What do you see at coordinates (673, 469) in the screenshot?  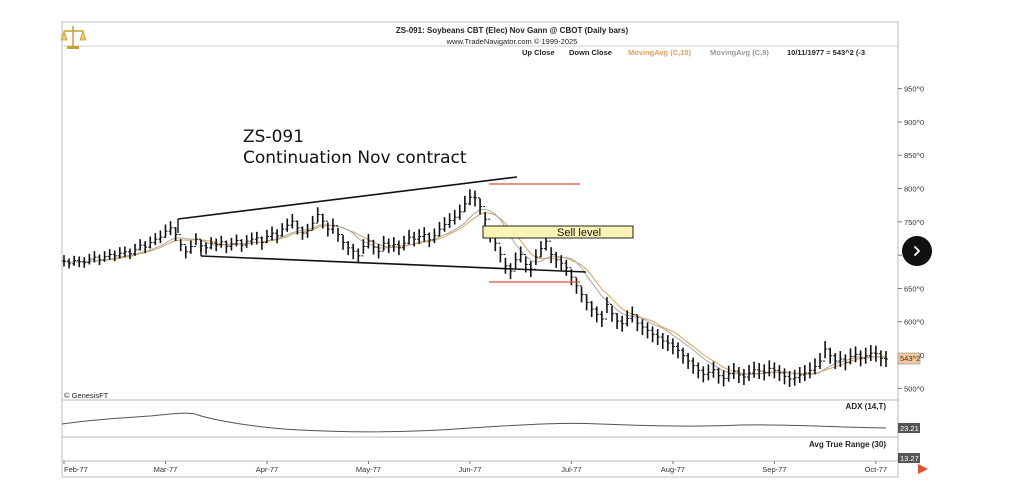 I see `x-tick-label: Aug-77` at bounding box center [673, 469].